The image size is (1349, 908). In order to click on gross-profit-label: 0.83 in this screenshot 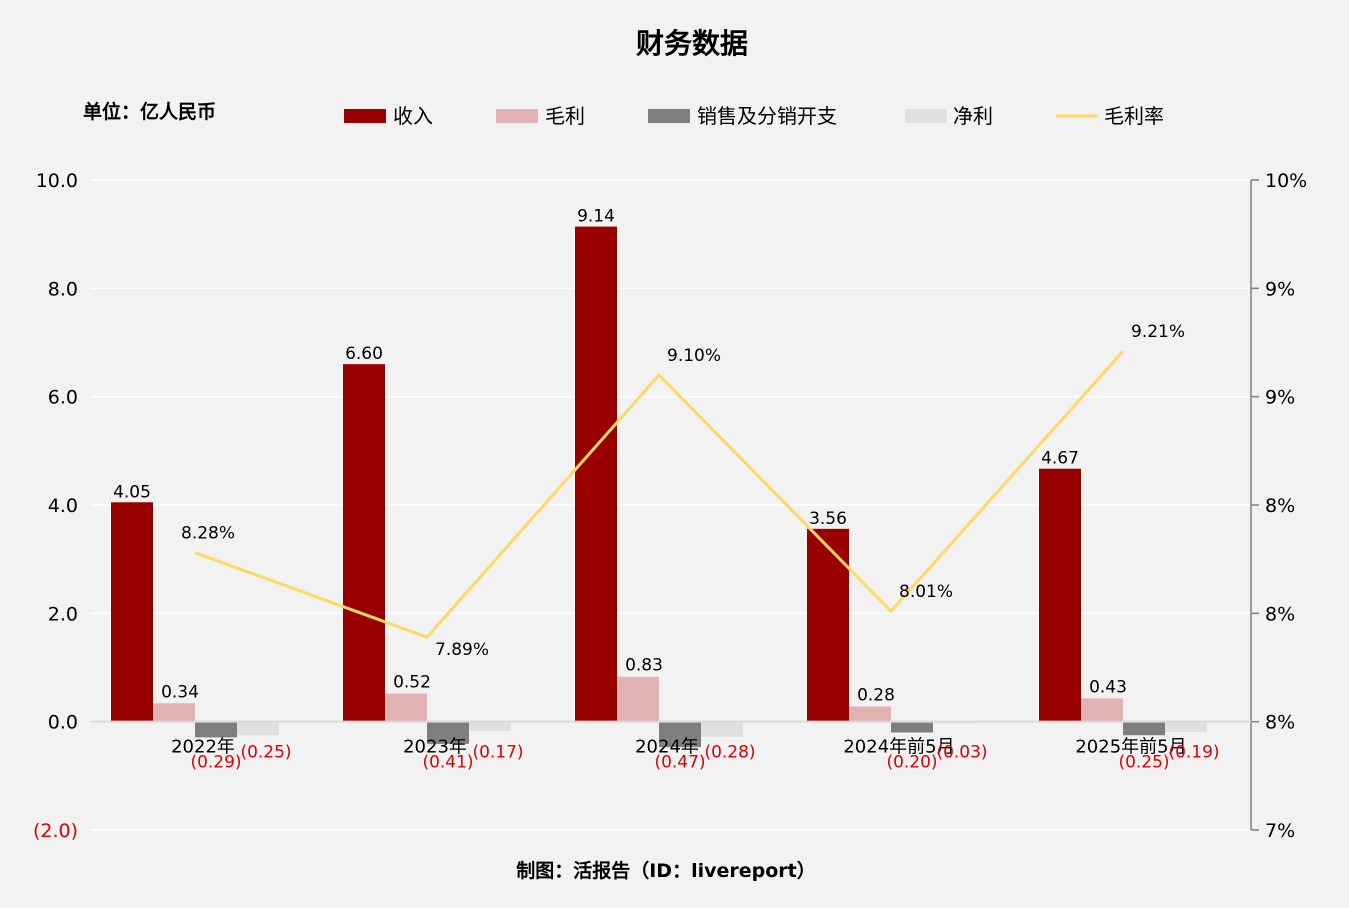, I will do `click(644, 666)`.